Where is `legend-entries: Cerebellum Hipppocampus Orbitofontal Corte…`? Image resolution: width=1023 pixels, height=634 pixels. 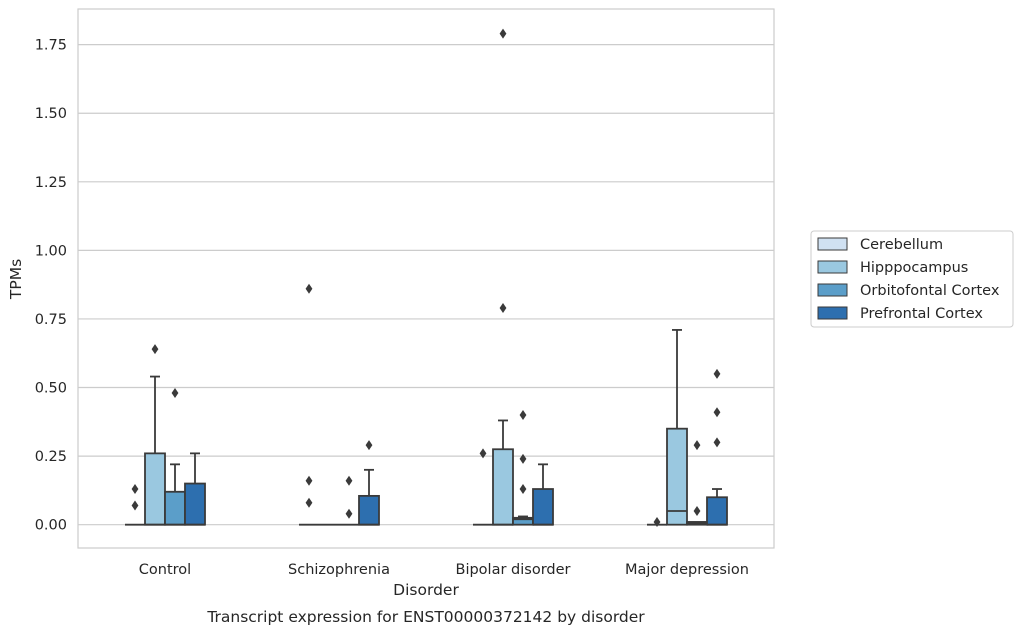
legend-entries: Cerebellum Hipppocampus Orbitofontal Corte… is located at coordinates (908, 279).